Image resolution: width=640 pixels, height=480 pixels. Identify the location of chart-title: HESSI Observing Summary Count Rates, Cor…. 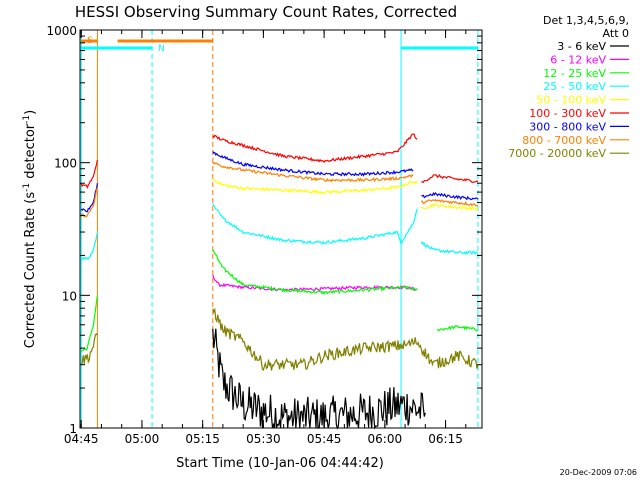
(266, 12).